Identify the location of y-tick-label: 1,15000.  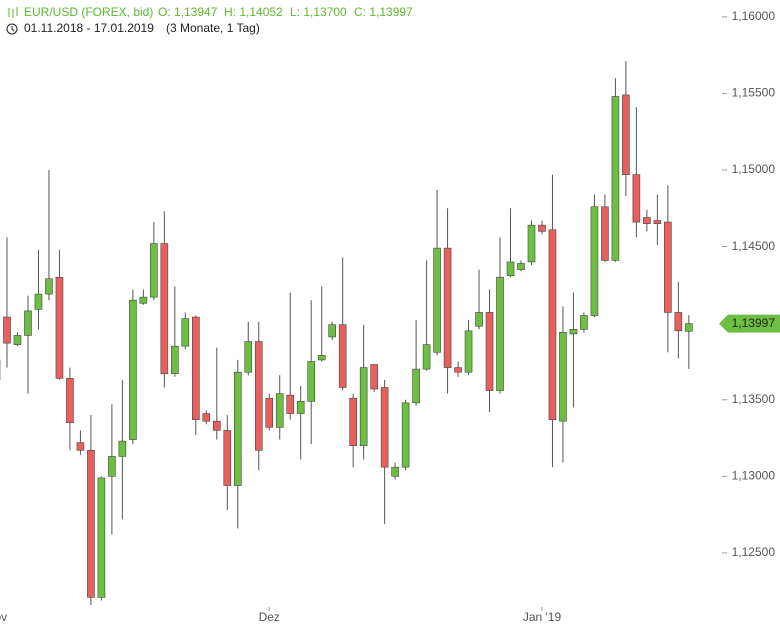
(754, 169).